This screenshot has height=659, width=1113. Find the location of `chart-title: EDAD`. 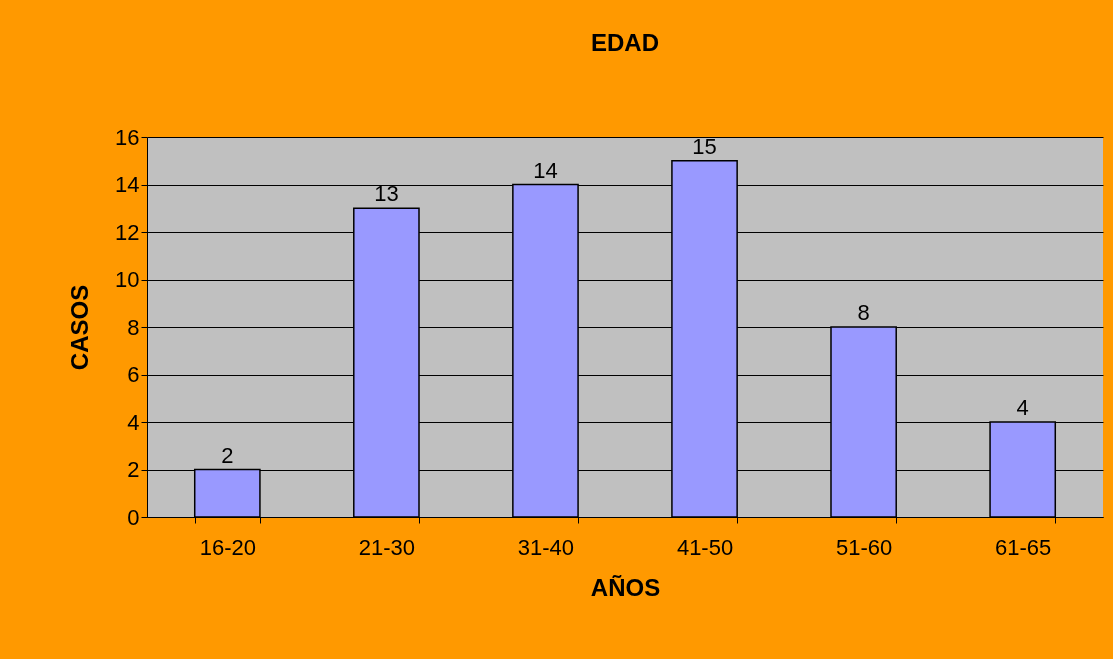

chart-title: EDAD is located at coordinates (625, 42).